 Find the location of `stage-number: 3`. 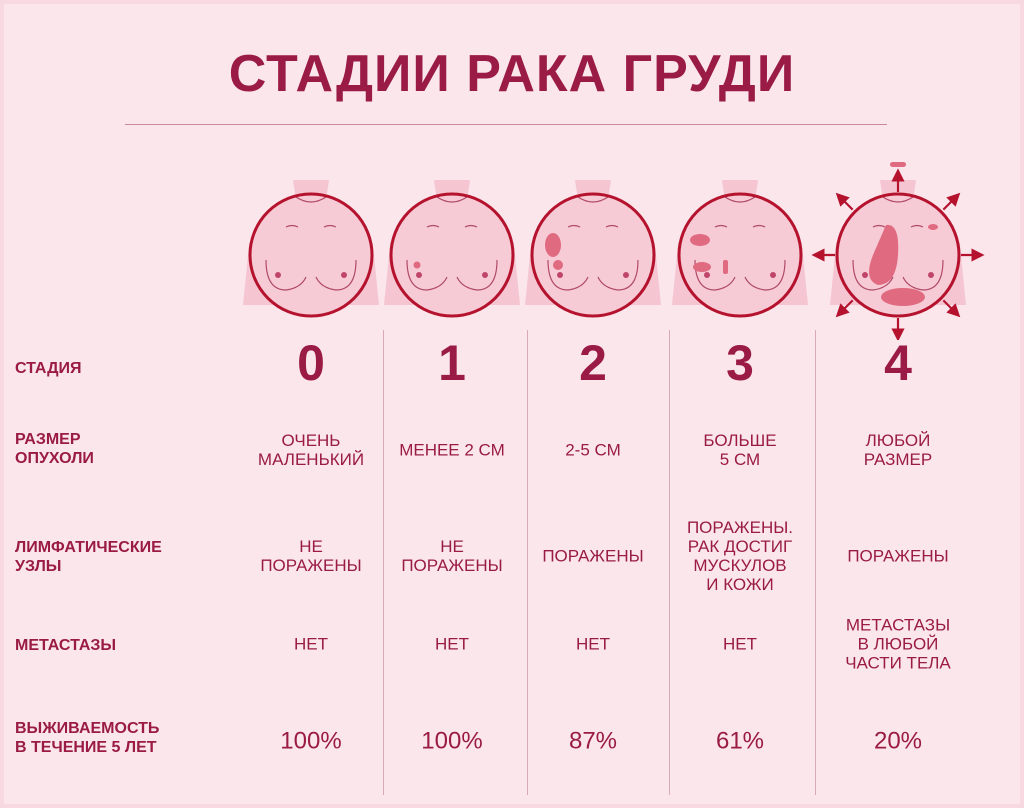

stage-number: 3 is located at coordinates (740, 363).